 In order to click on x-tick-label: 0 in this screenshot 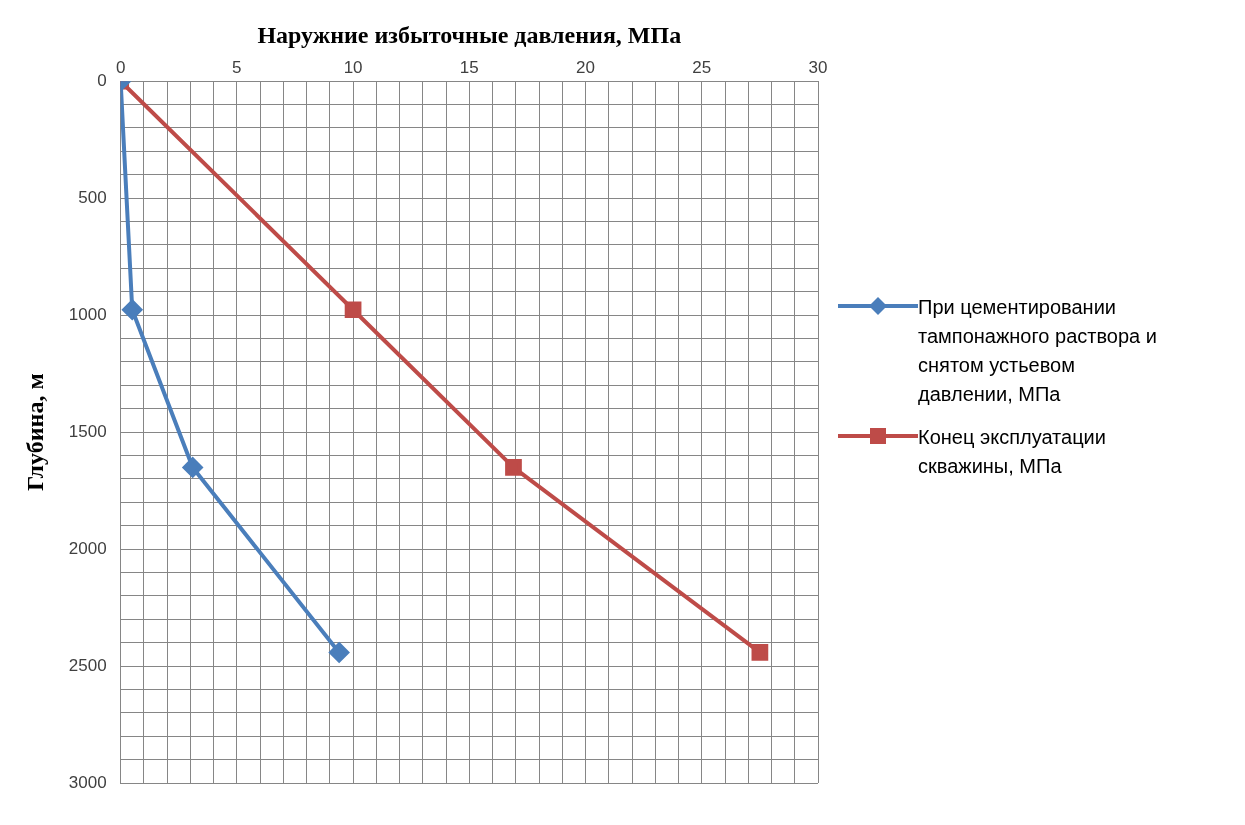, I will do `click(120, 67)`.